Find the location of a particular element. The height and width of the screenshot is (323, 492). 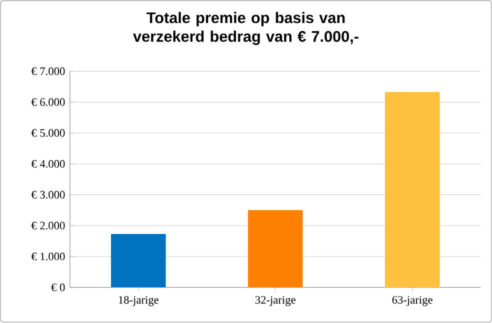

y-tick-label: € 5.000 is located at coordinates (48, 133).